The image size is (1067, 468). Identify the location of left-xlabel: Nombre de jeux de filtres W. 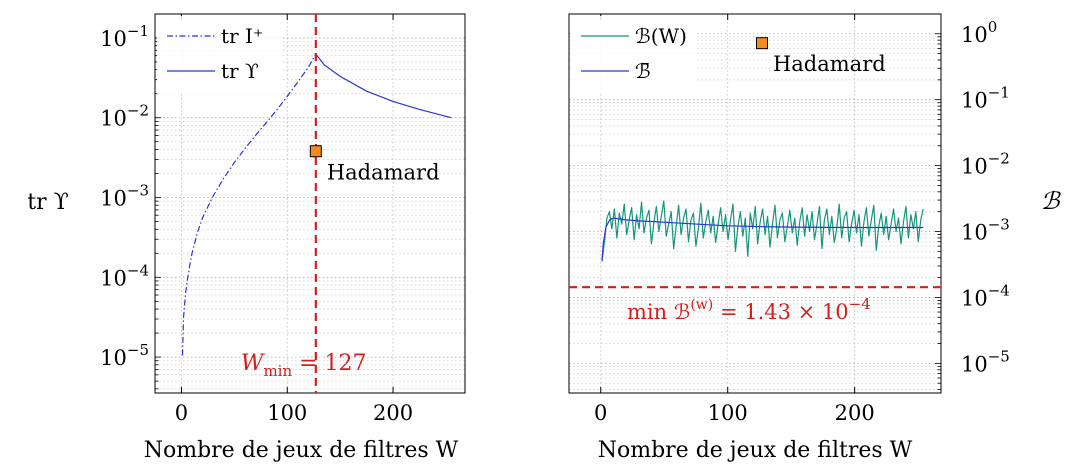
(301, 450).